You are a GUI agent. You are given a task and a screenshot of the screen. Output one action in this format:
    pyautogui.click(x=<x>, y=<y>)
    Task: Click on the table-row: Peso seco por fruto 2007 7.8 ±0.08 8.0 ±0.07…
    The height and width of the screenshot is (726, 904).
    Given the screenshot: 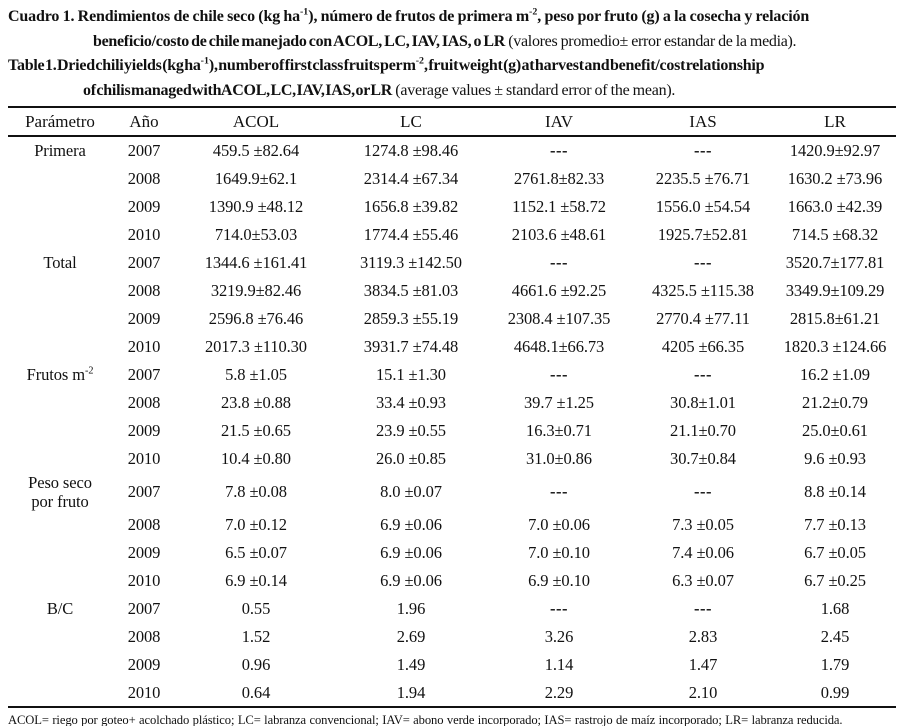 What is the action you would take?
    pyautogui.click(x=452, y=492)
    